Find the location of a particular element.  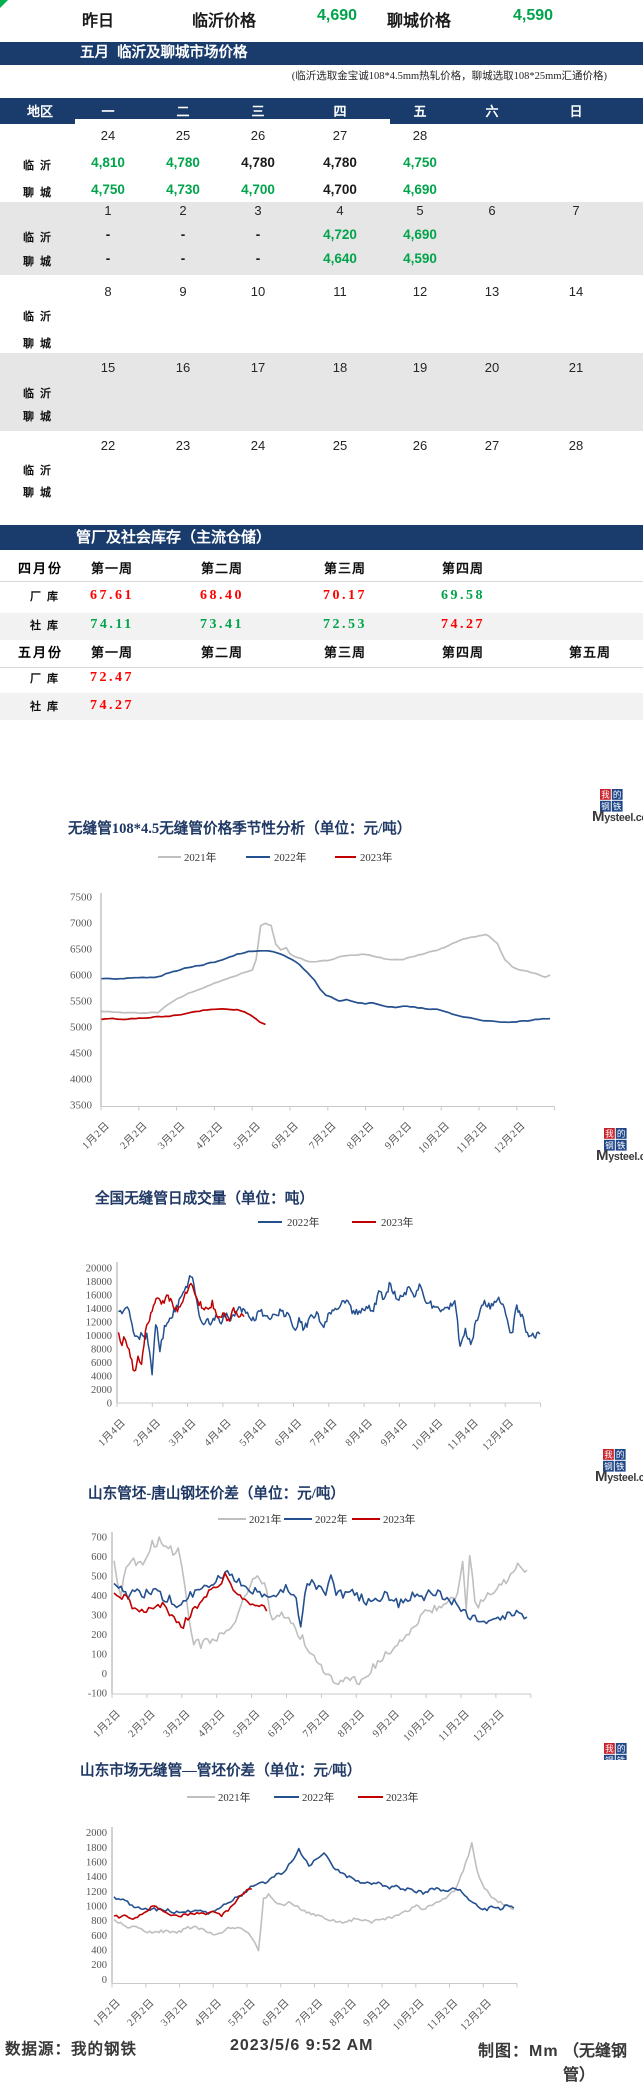

svg-text: 6月4日 is located at coordinates (288, 1433).